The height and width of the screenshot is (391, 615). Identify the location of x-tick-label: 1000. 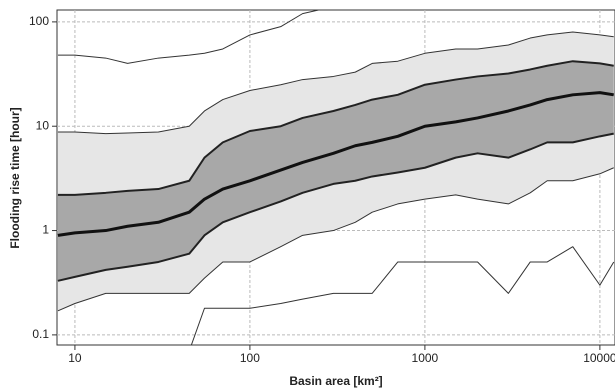
(425, 358).